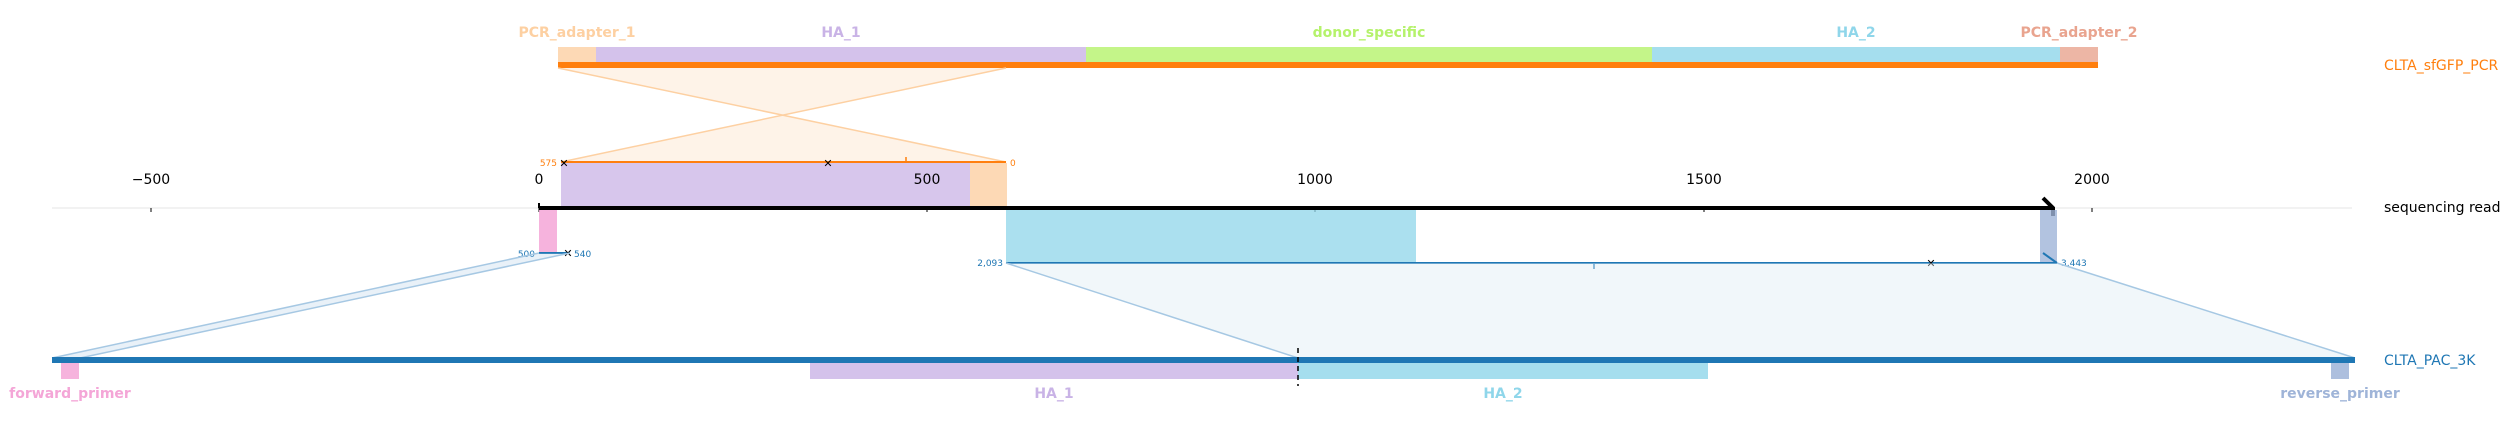 The width and height of the screenshot is (2504, 426). What do you see at coordinates (576, 33) in the screenshot?
I see `top-feature-label-pcr-adapter-1: PCR_adapter_1` at bounding box center [576, 33].